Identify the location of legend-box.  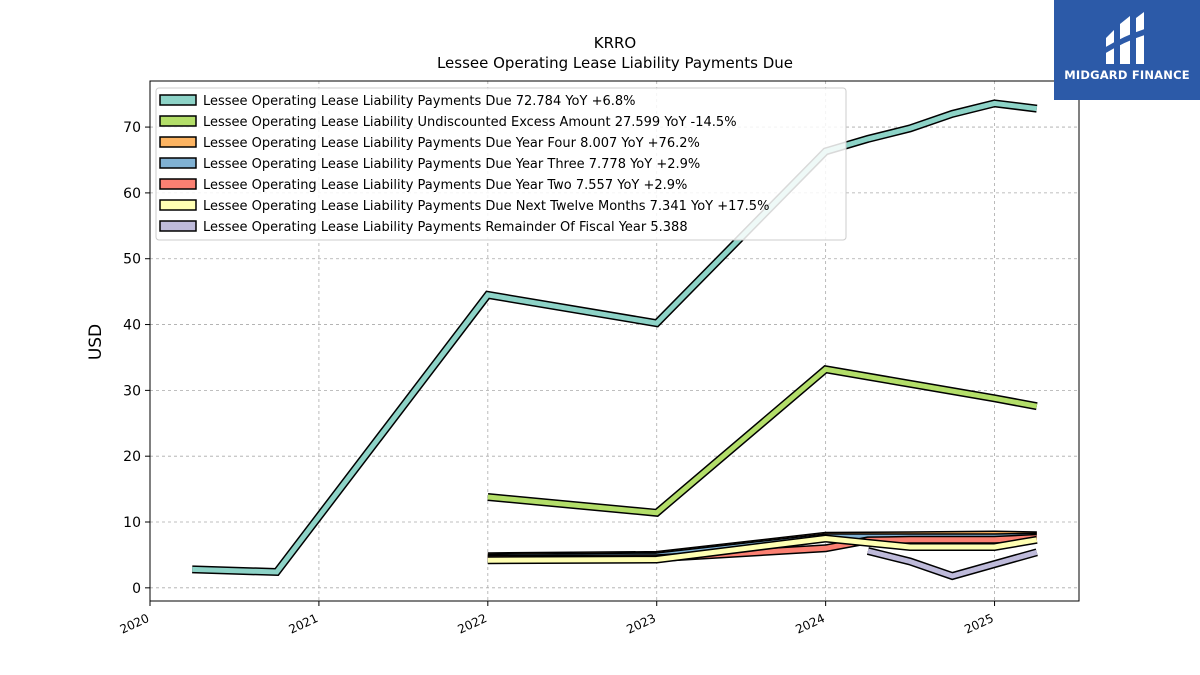
(501, 164).